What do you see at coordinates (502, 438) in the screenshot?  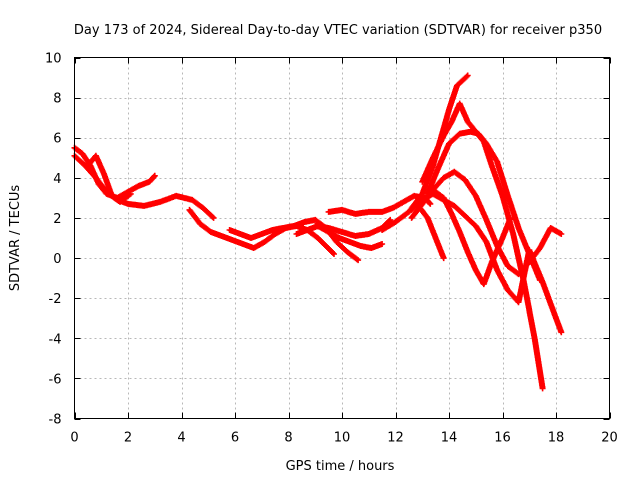 I see `x-tick-label: 16` at bounding box center [502, 438].